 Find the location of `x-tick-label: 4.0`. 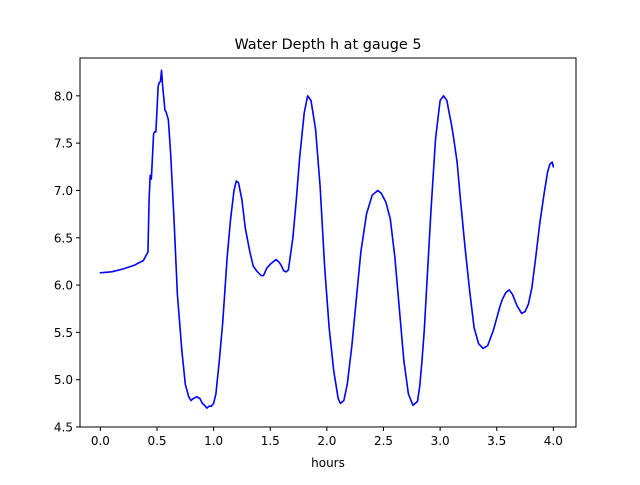

x-tick-label: 4.0 is located at coordinates (553, 441).